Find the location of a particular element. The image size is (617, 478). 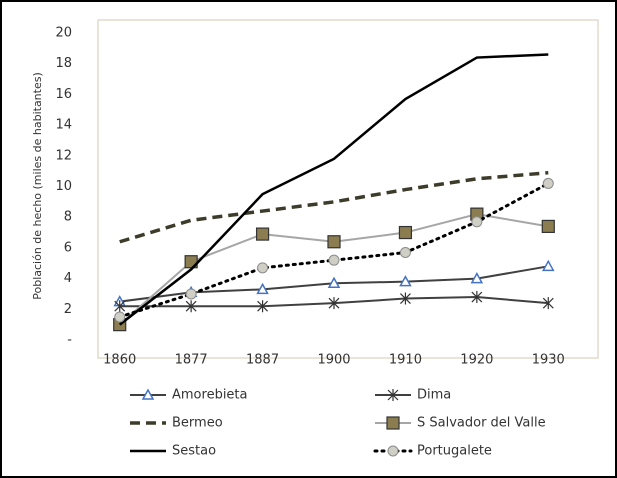

y-tick-label: 6 is located at coordinates (68, 247).